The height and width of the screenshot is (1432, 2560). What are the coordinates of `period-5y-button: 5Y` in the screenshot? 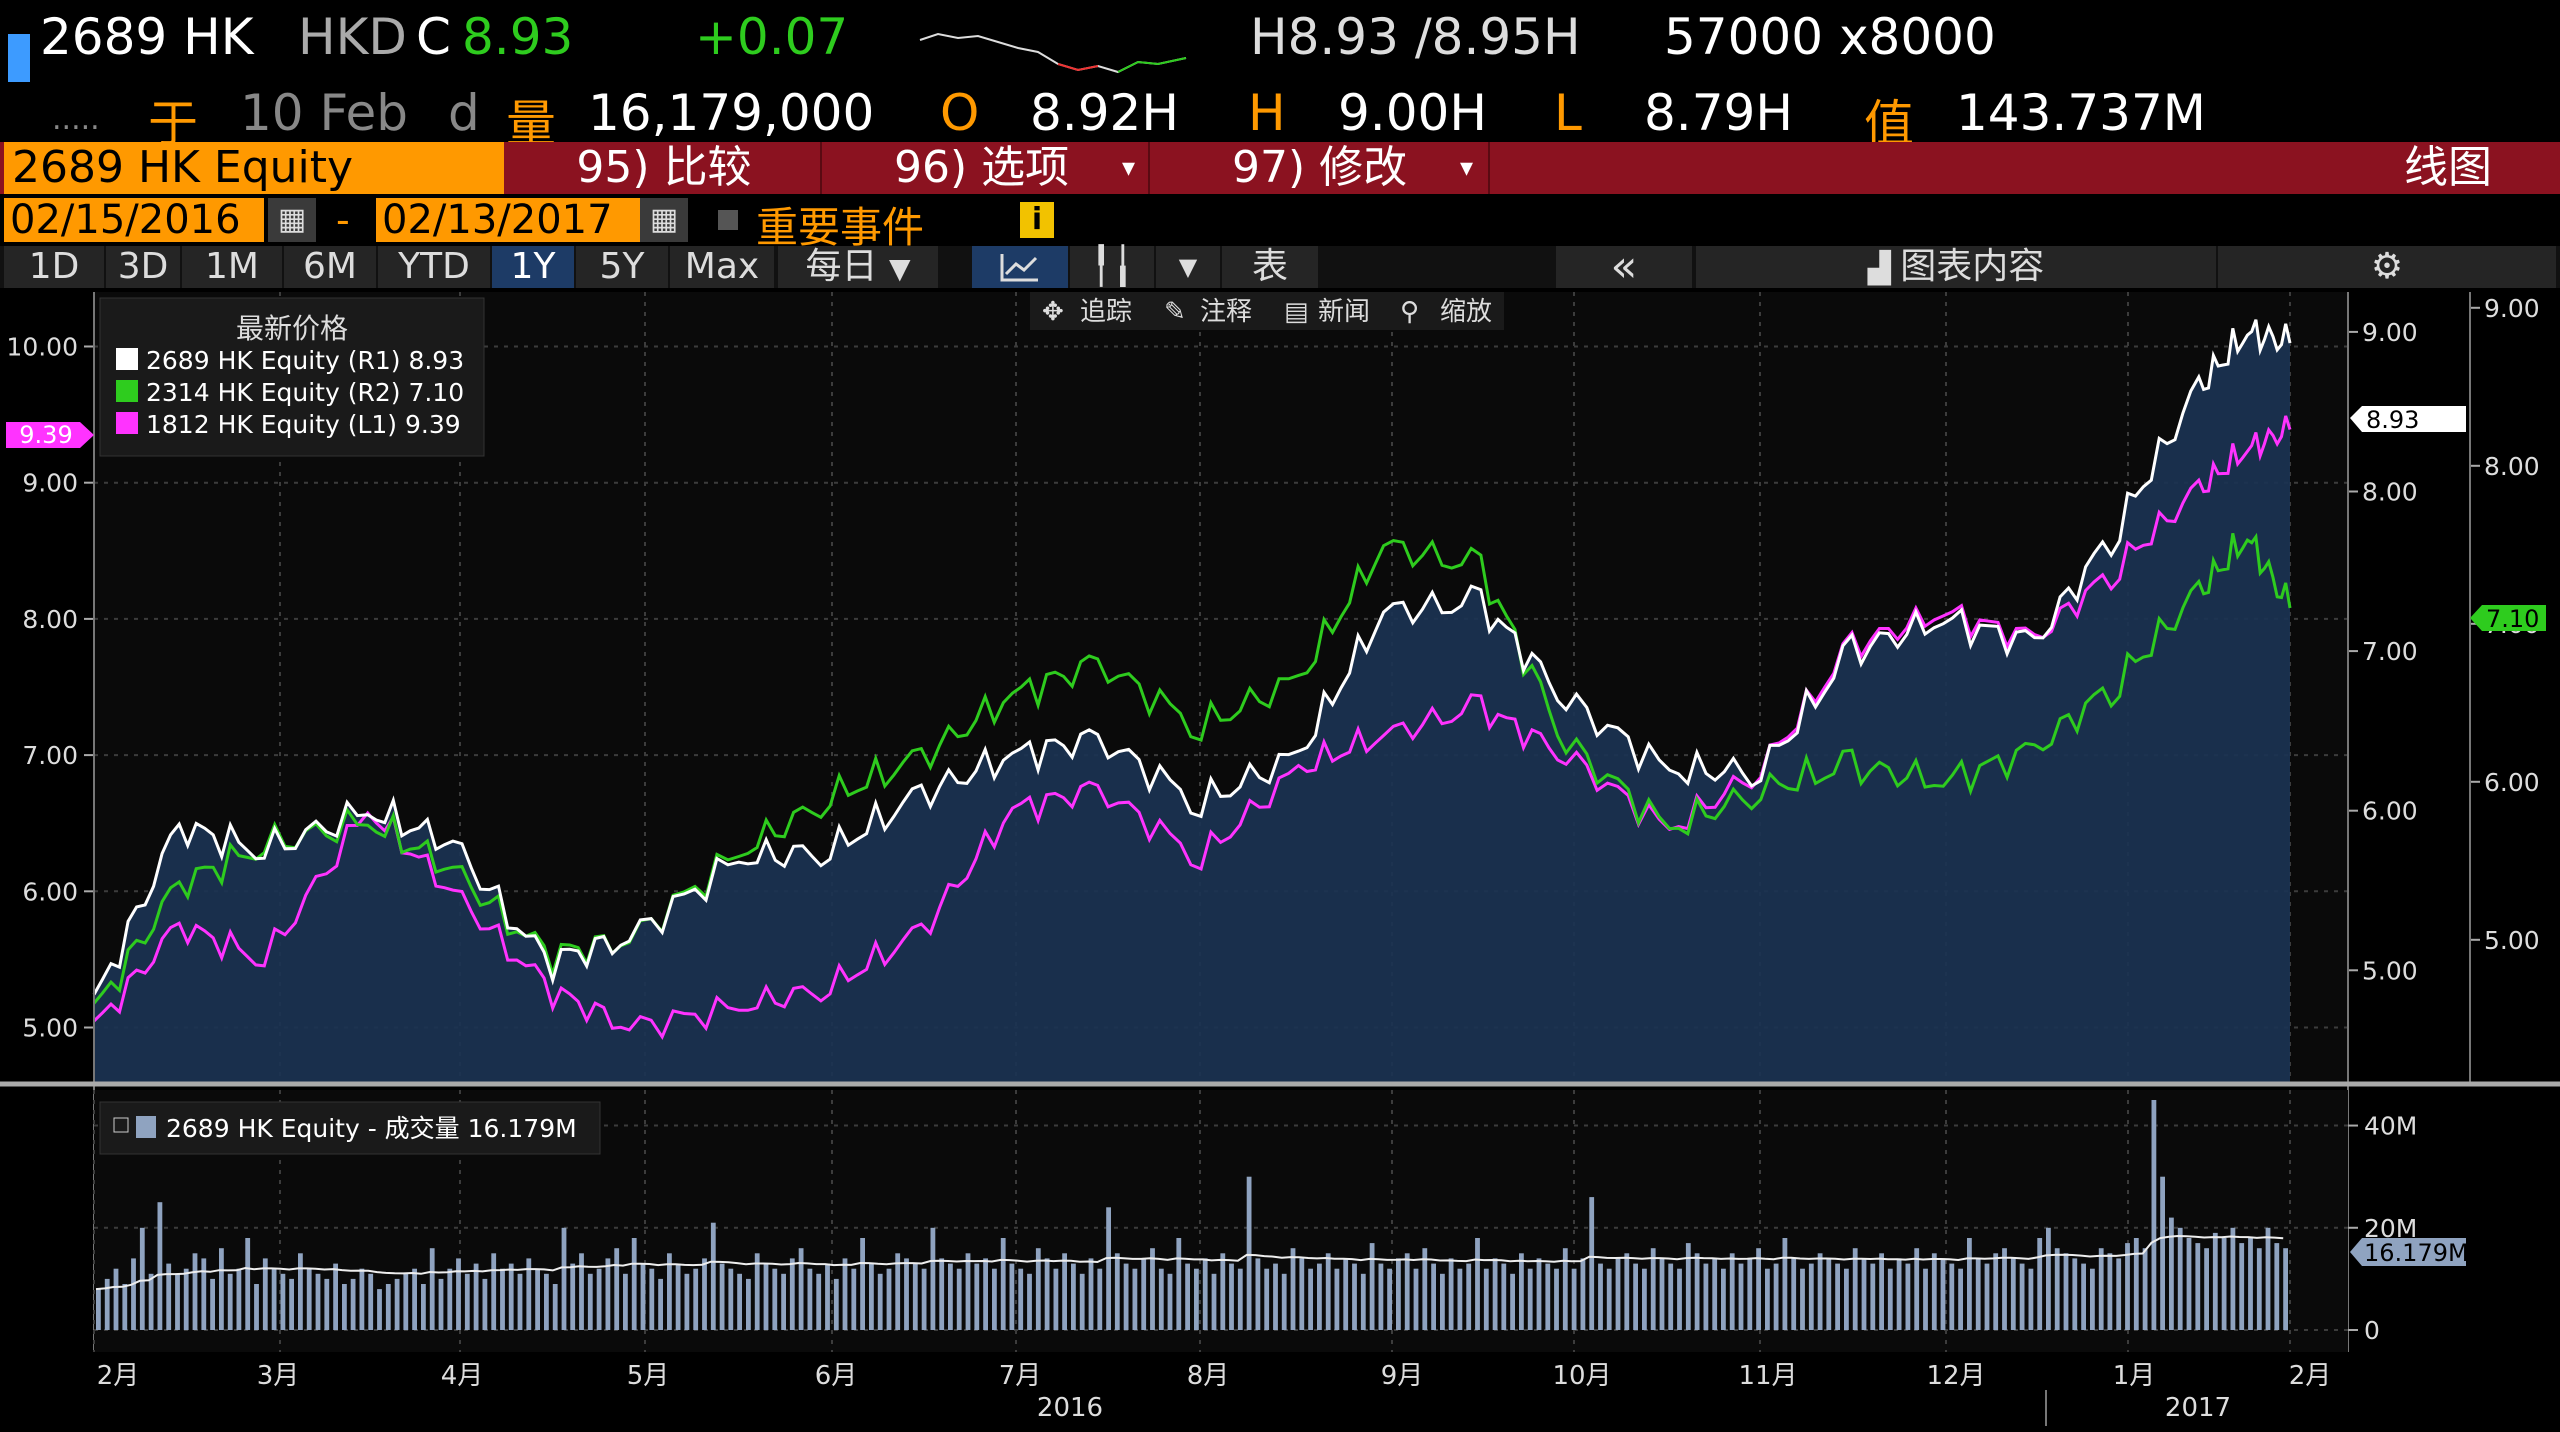 It's located at (622, 267).